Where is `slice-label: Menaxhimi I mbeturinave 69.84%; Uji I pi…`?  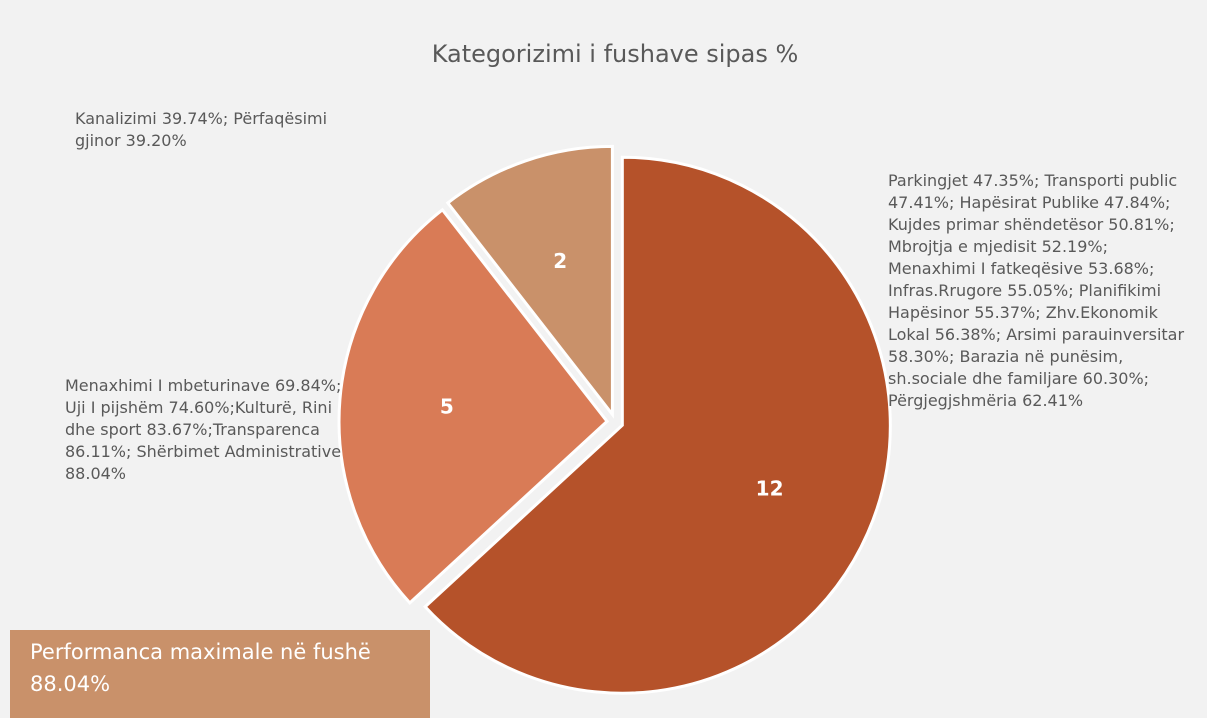
slice-label: Menaxhimi I mbeturinave 69.84%; Uji I pi… is located at coordinates (203, 429).